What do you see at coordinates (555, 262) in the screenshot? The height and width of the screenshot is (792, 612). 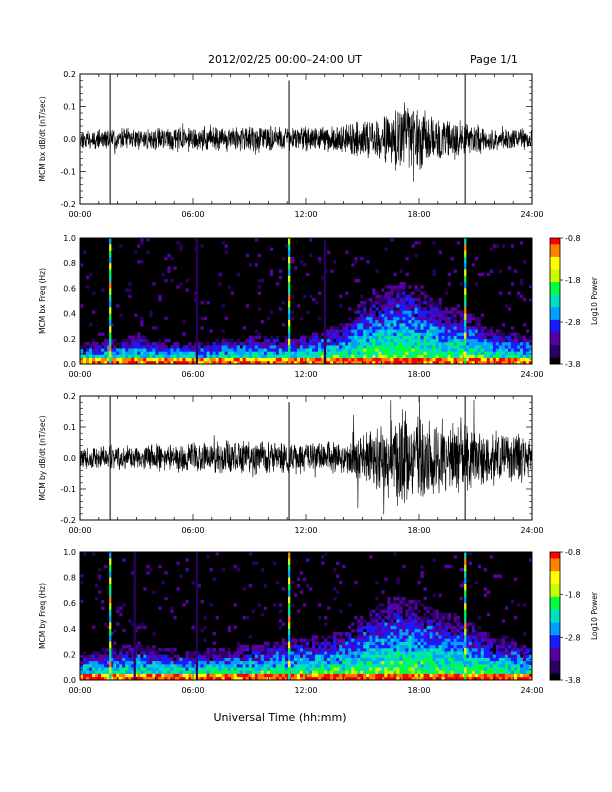 I see `colorbar-swatch` at bounding box center [555, 262].